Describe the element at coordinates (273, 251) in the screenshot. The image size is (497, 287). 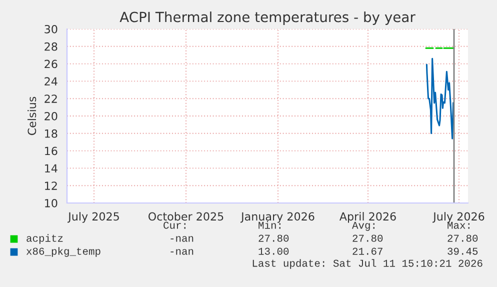
I see `text: 13.00` at that location.